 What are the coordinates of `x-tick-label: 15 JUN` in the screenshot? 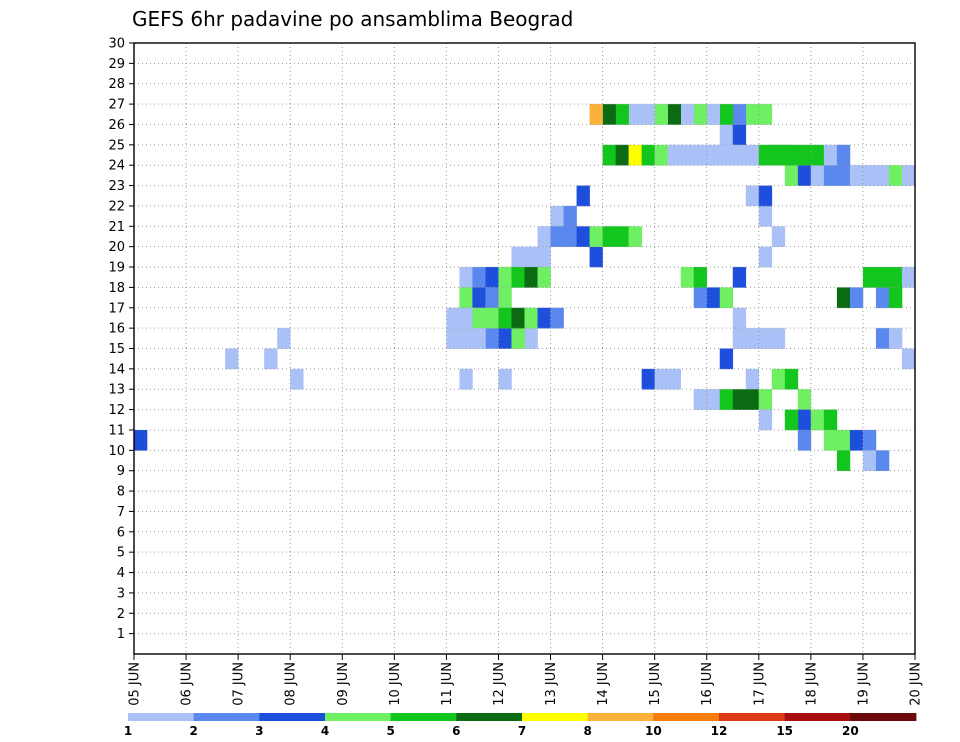 It's located at (655, 684).